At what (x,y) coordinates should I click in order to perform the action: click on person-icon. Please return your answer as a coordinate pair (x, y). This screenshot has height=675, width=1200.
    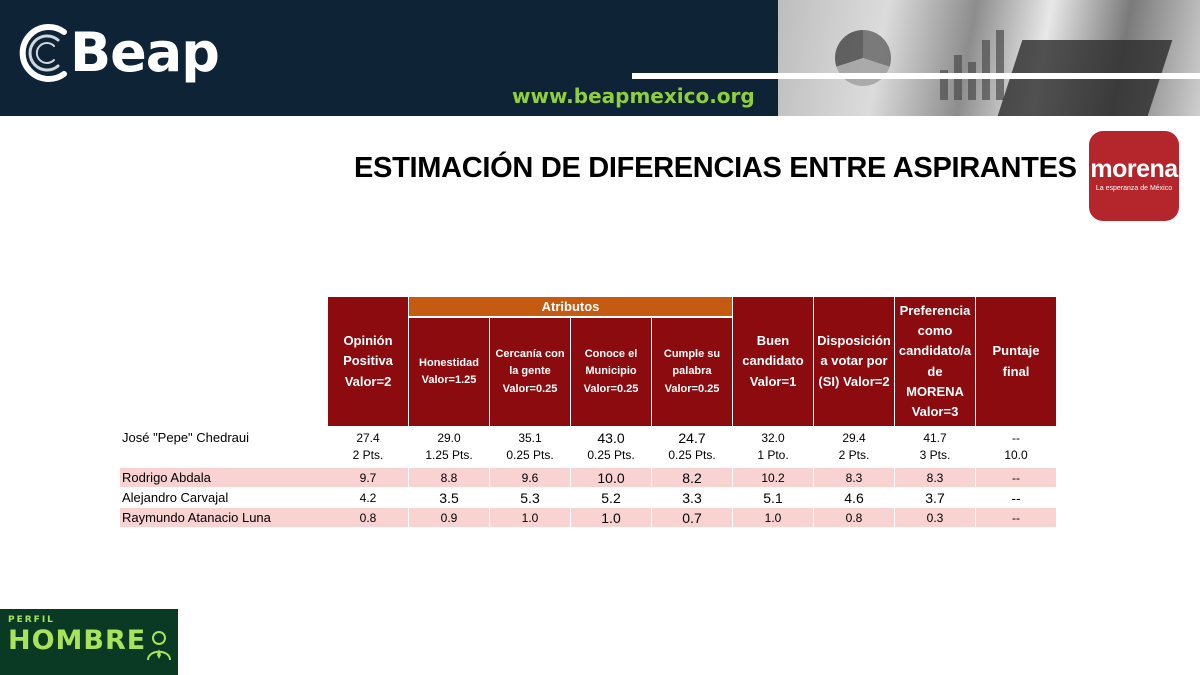
    Looking at the image, I should click on (159, 646).